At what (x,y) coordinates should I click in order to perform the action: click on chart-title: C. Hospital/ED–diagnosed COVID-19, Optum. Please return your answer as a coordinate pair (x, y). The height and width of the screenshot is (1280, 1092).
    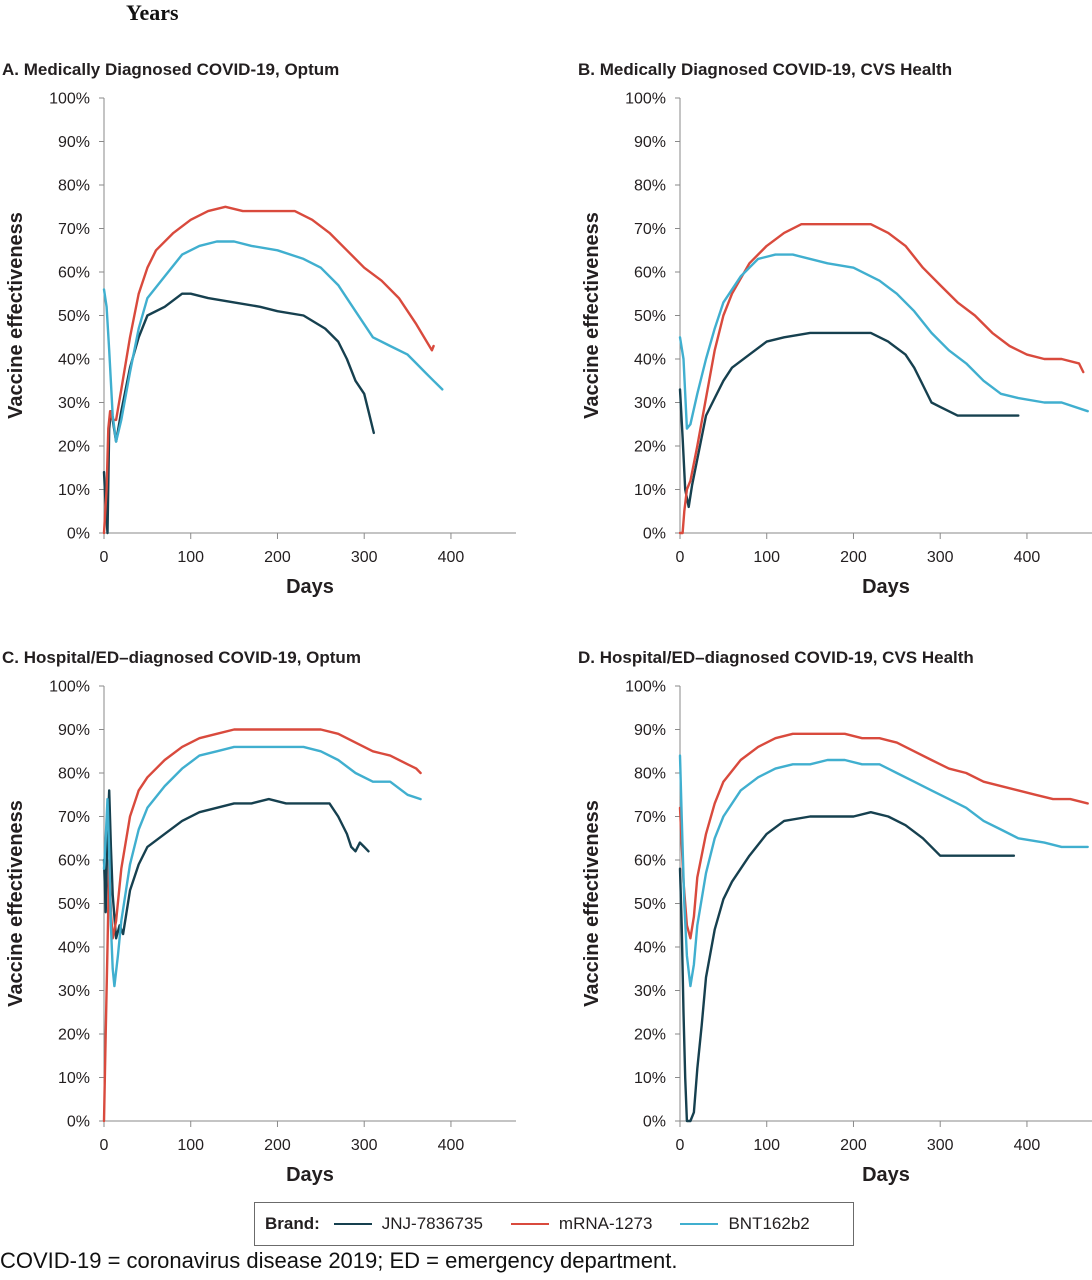
    Looking at the image, I should click on (181, 657).